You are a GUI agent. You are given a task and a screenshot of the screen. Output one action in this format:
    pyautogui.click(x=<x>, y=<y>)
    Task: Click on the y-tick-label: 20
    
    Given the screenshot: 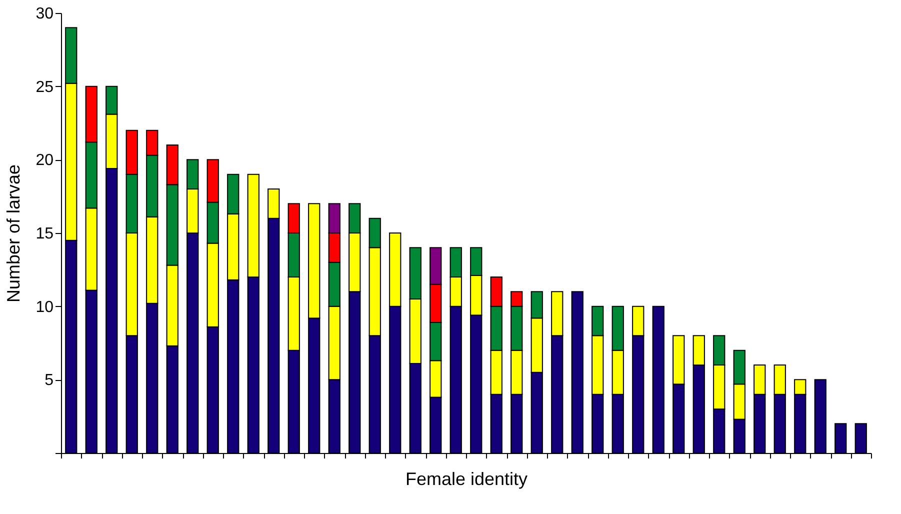 What is the action you would take?
    pyautogui.click(x=45, y=161)
    